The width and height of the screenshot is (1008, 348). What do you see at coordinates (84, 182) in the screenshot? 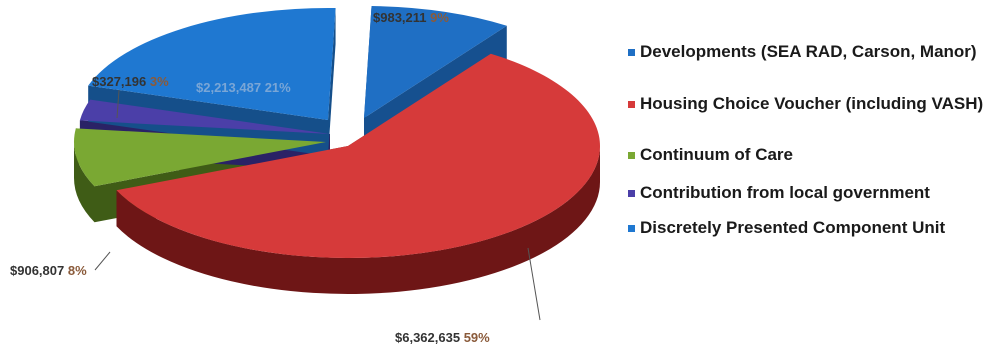
I see `pie-slice-side` at bounding box center [84, 182].